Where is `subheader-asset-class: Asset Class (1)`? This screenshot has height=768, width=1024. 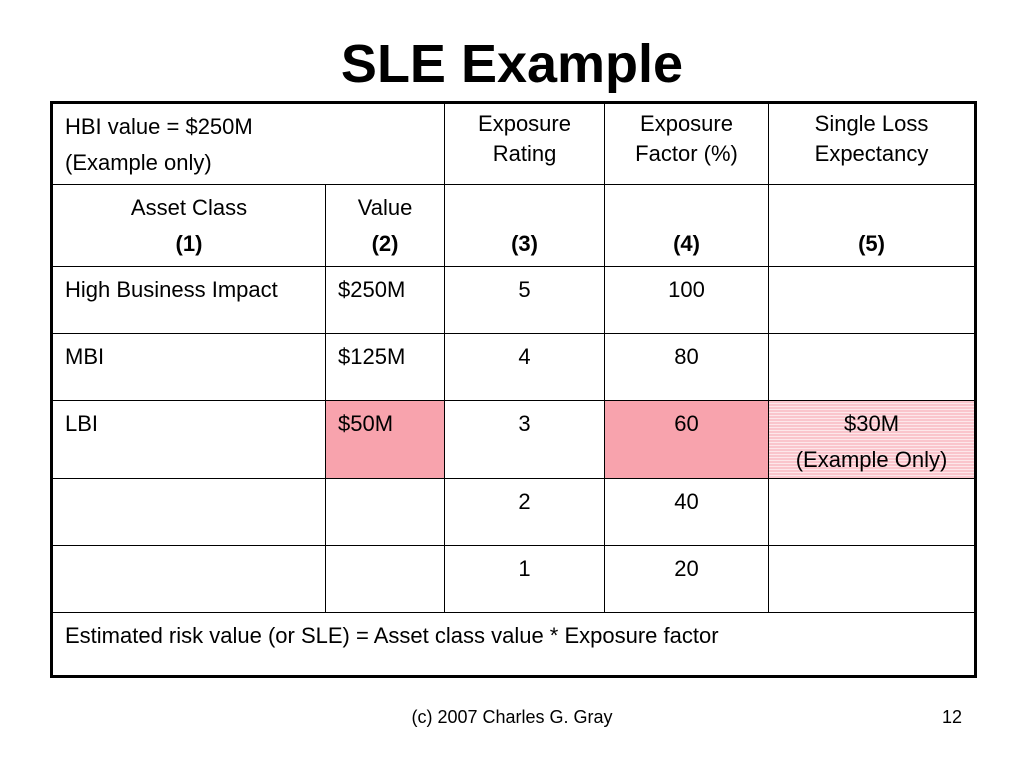
subheader-asset-class: Asset Class (1) is located at coordinates (188, 225).